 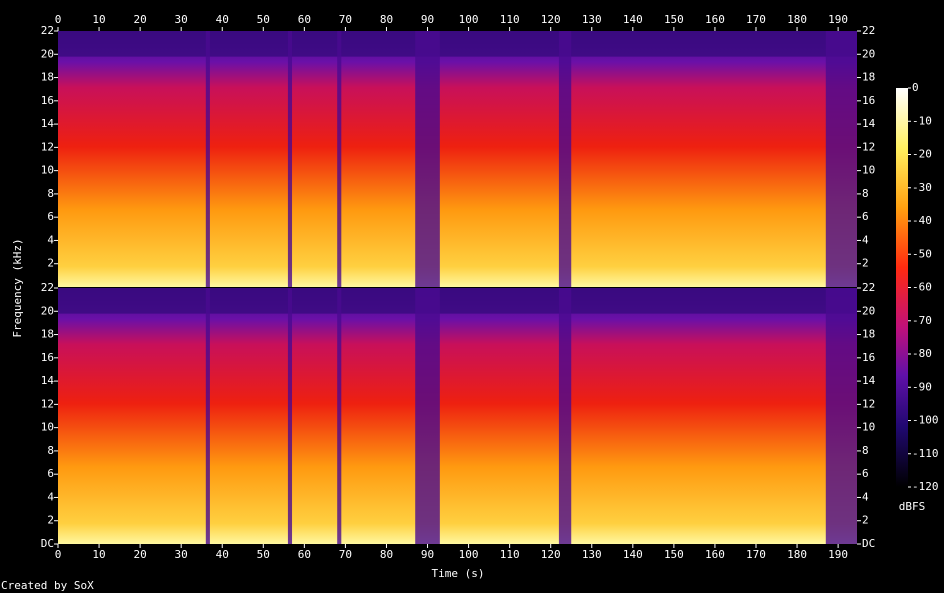 I want to click on x-tick-label: 10, so click(x=98, y=554).